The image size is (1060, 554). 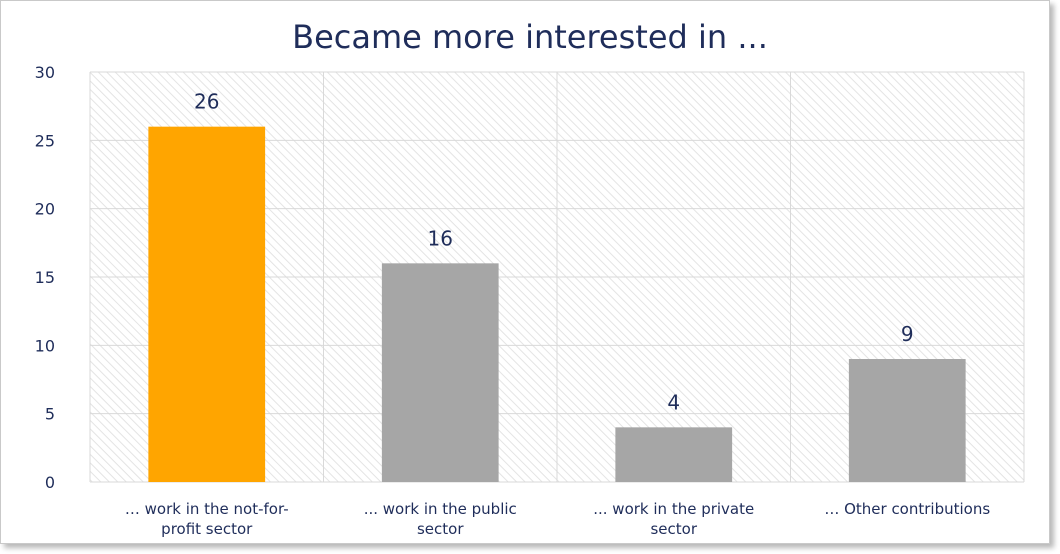 What do you see at coordinates (45, 277) in the screenshot?
I see `y-tick-label: 15` at bounding box center [45, 277].